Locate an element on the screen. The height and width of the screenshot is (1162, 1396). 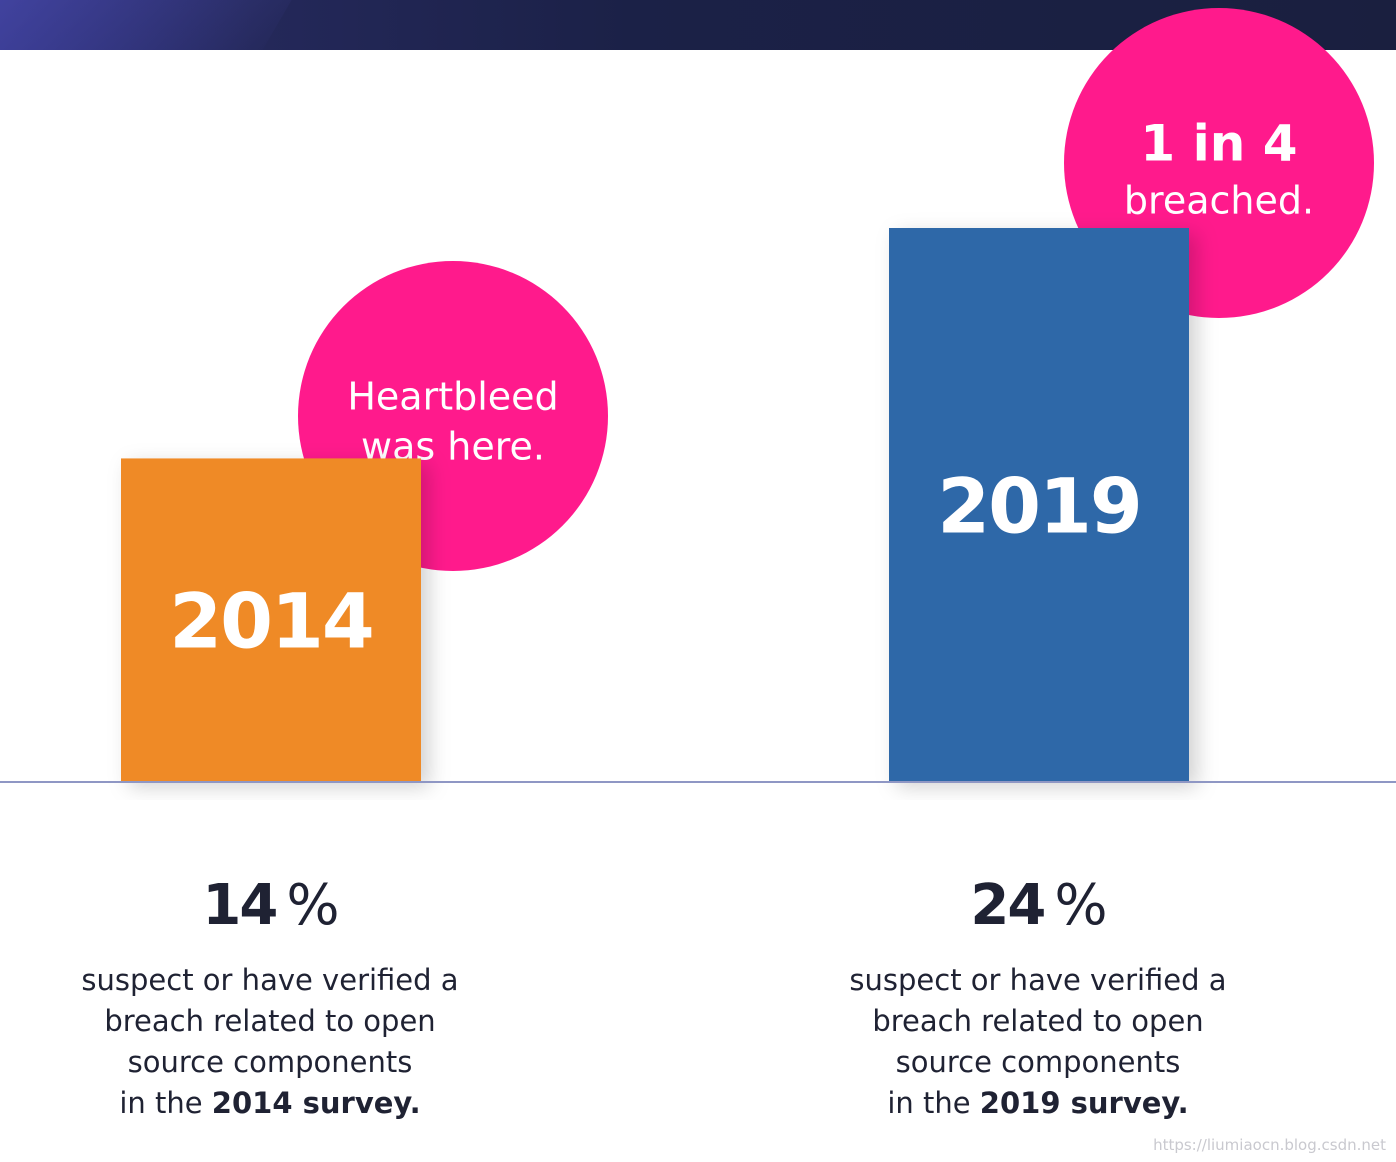
stat-desc-line: in the 2019 survey. is located at coordinates (1038, 1103).